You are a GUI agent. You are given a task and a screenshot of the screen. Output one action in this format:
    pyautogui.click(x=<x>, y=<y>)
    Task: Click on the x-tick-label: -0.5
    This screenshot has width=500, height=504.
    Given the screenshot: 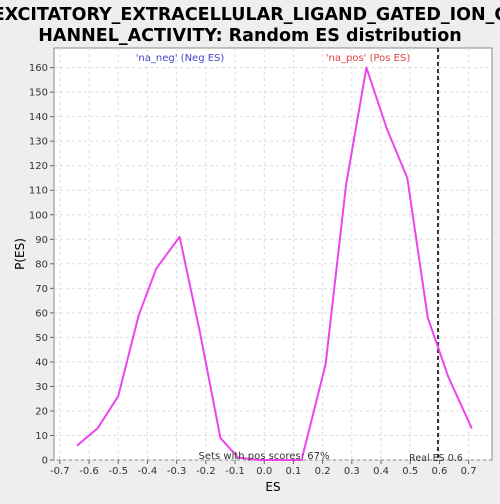 What is the action you would take?
    pyautogui.click(x=118, y=471)
    